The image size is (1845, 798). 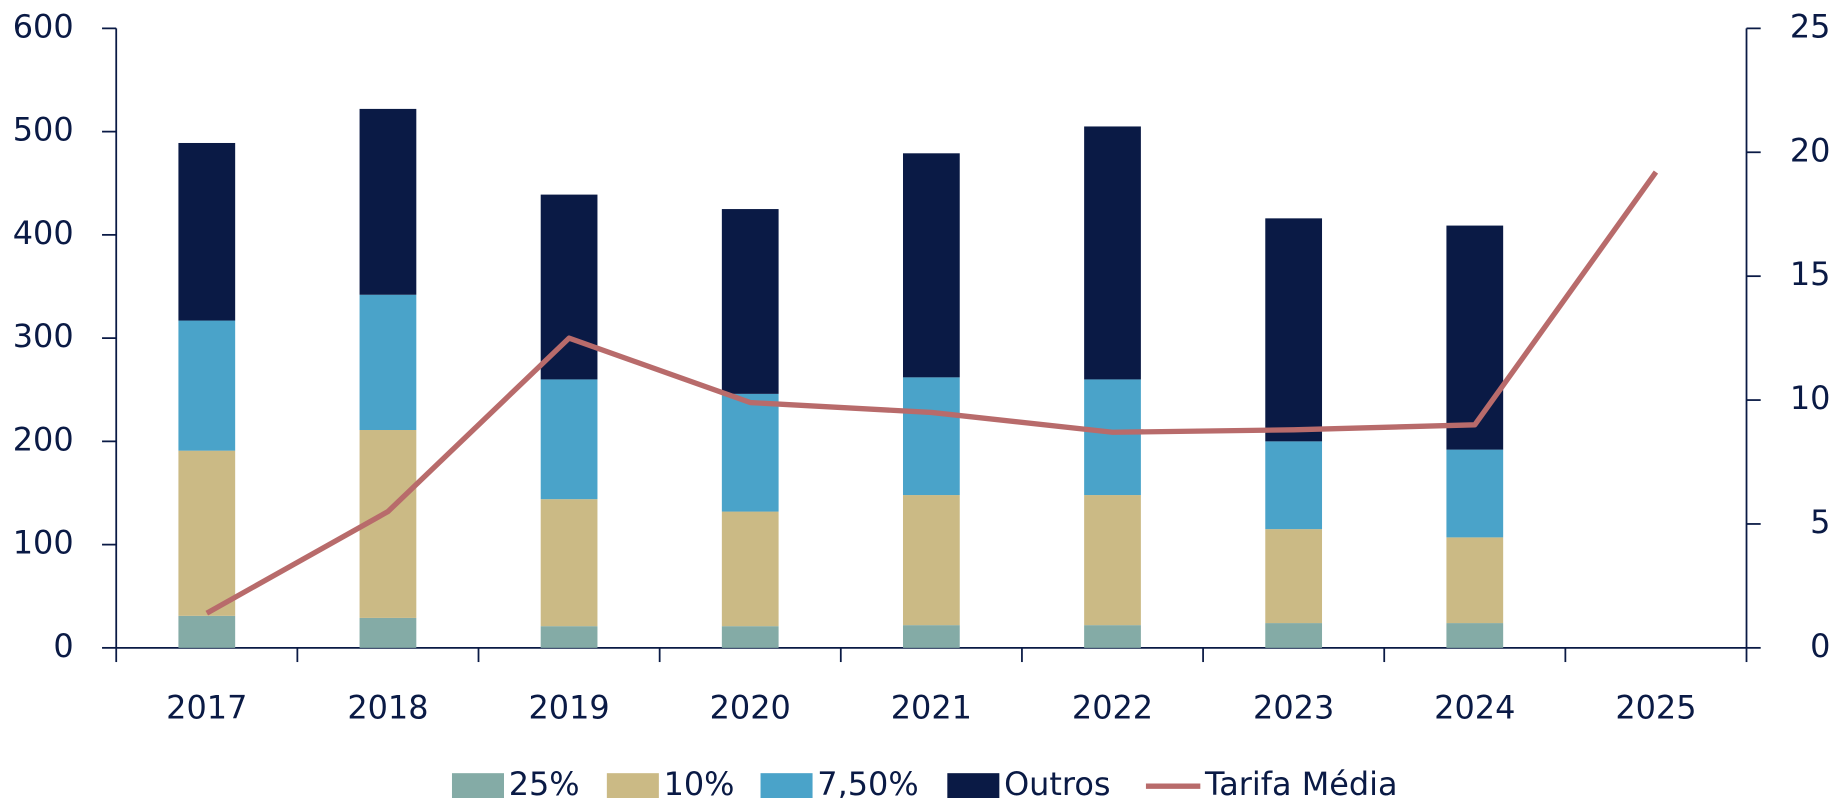 What do you see at coordinates (1810, 274) in the screenshot?
I see `y2-tick-label: 15` at bounding box center [1810, 274].